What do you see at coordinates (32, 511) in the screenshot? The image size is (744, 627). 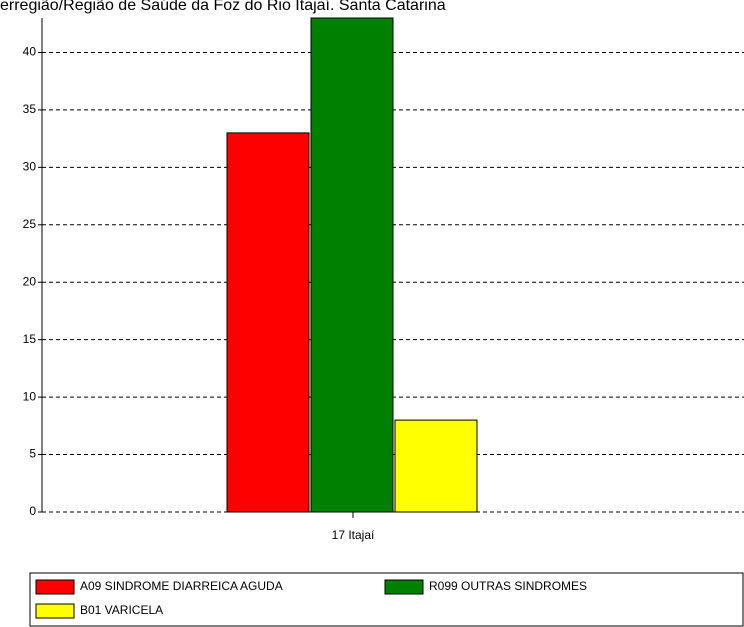 I see `y-tick-label: 0` at bounding box center [32, 511].